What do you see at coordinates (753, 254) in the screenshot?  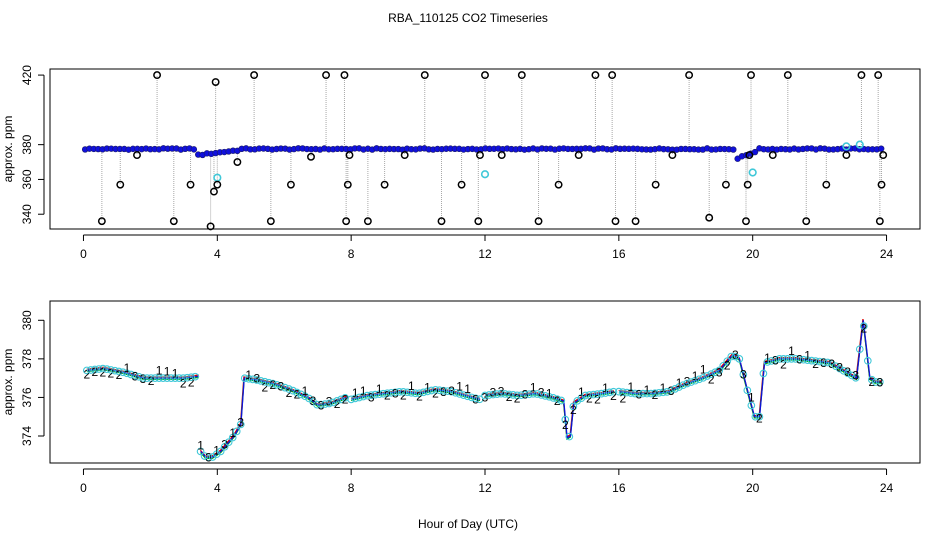 I see `top-x-tick-label: 20` at bounding box center [753, 254].